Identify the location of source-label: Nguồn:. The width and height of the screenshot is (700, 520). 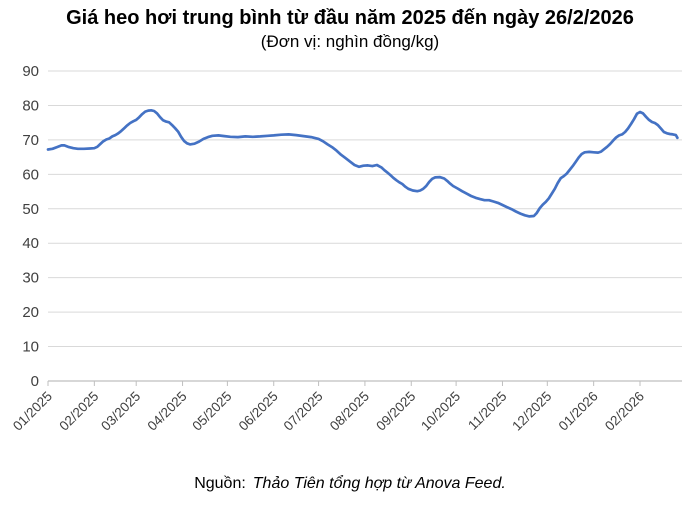
(220, 483).